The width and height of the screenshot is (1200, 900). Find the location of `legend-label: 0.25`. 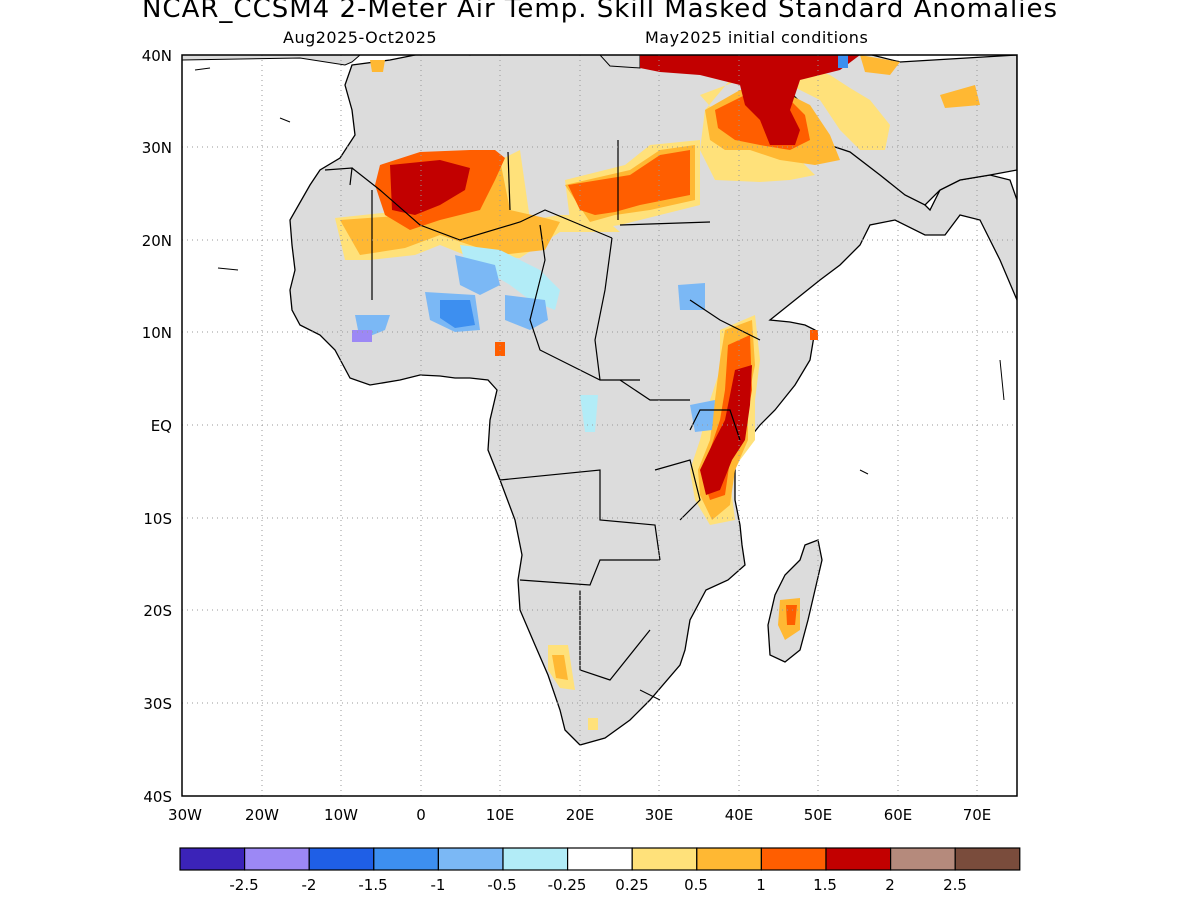

legend-label: 0.25 is located at coordinates (631, 885).